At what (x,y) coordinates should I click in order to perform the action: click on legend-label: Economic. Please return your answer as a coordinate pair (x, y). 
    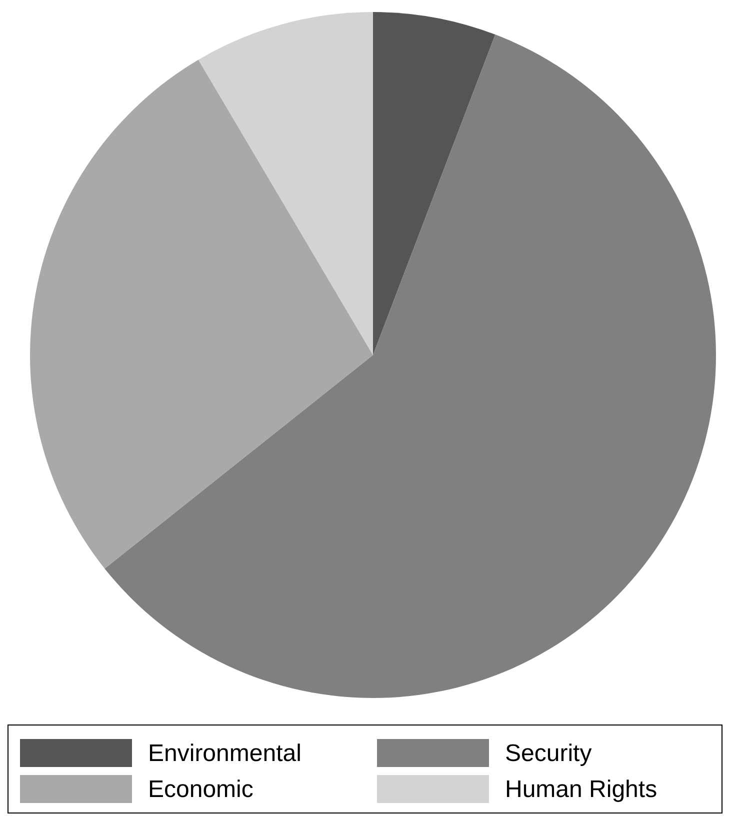
    Looking at the image, I should click on (201, 789).